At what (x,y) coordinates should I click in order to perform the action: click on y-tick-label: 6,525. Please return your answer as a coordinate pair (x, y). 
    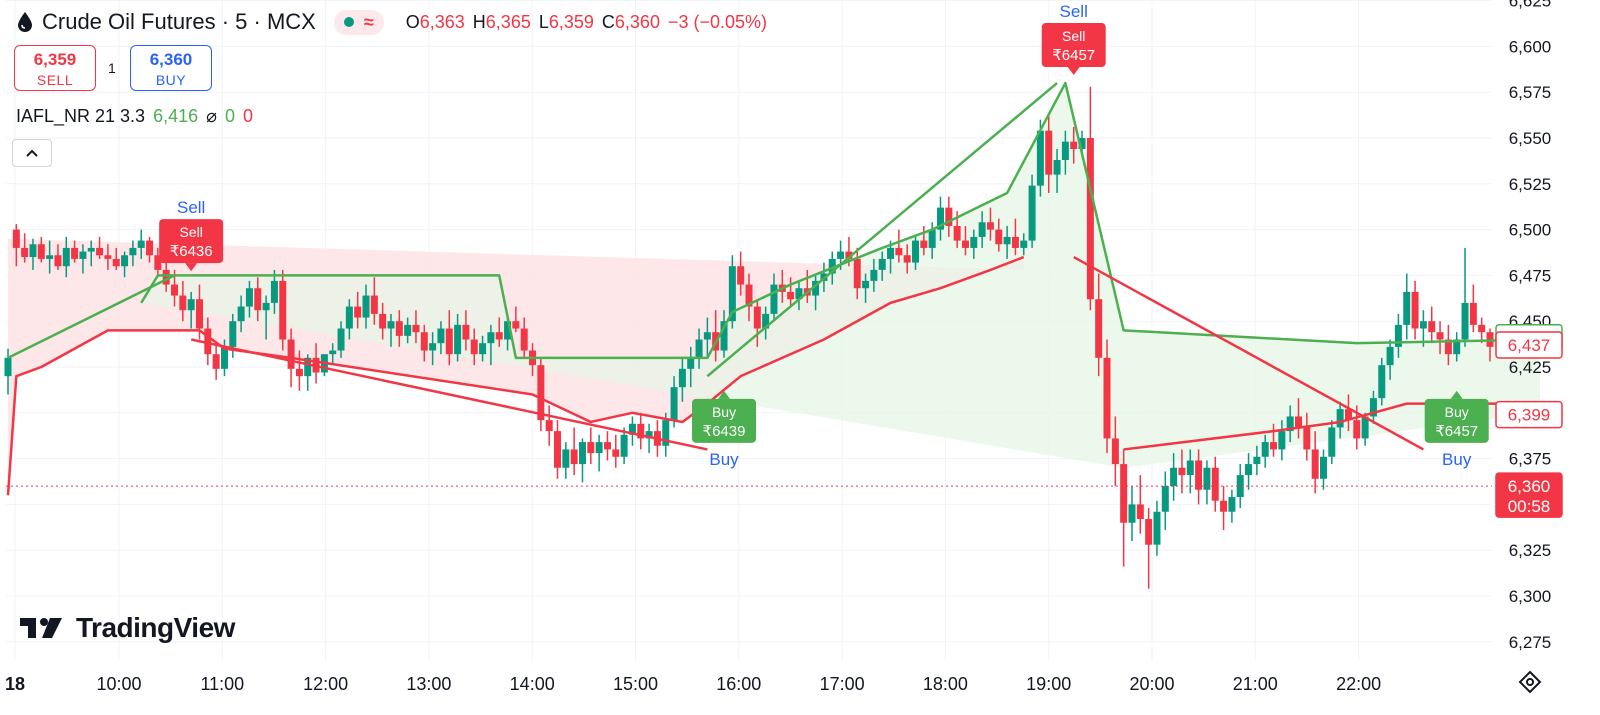
    Looking at the image, I should click on (1530, 184).